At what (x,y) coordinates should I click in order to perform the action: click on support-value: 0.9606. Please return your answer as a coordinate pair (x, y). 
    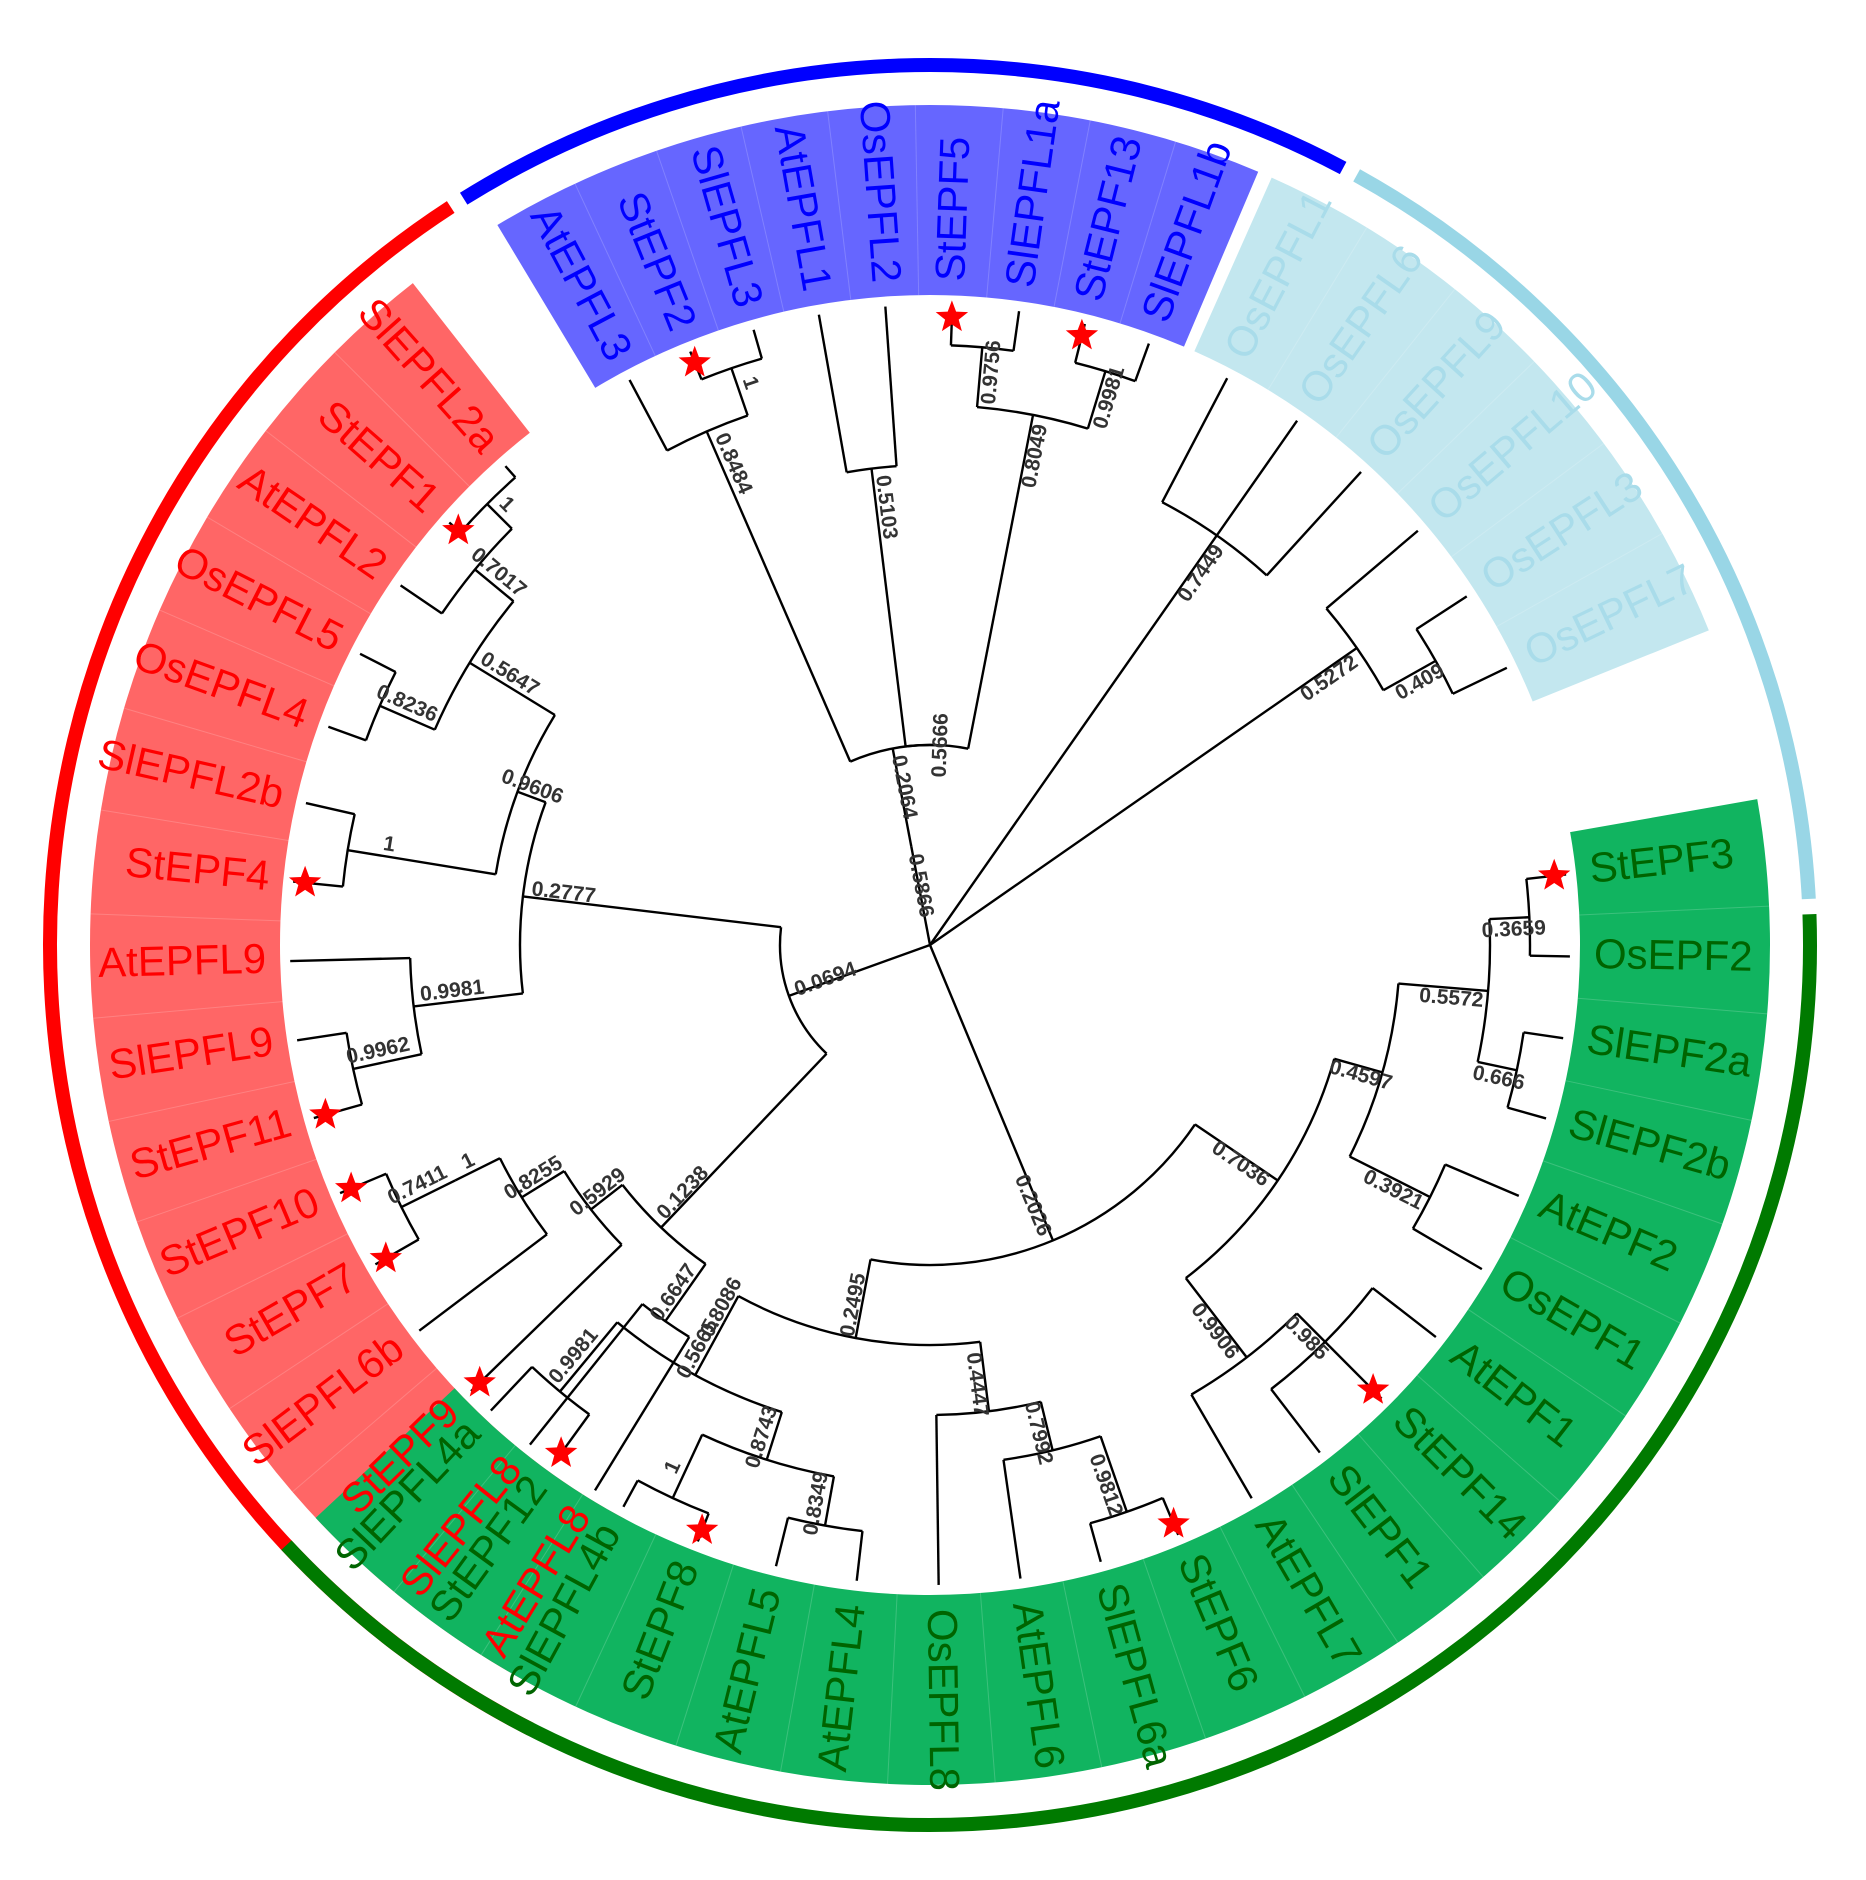
    Looking at the image, I should click on (532, 787).